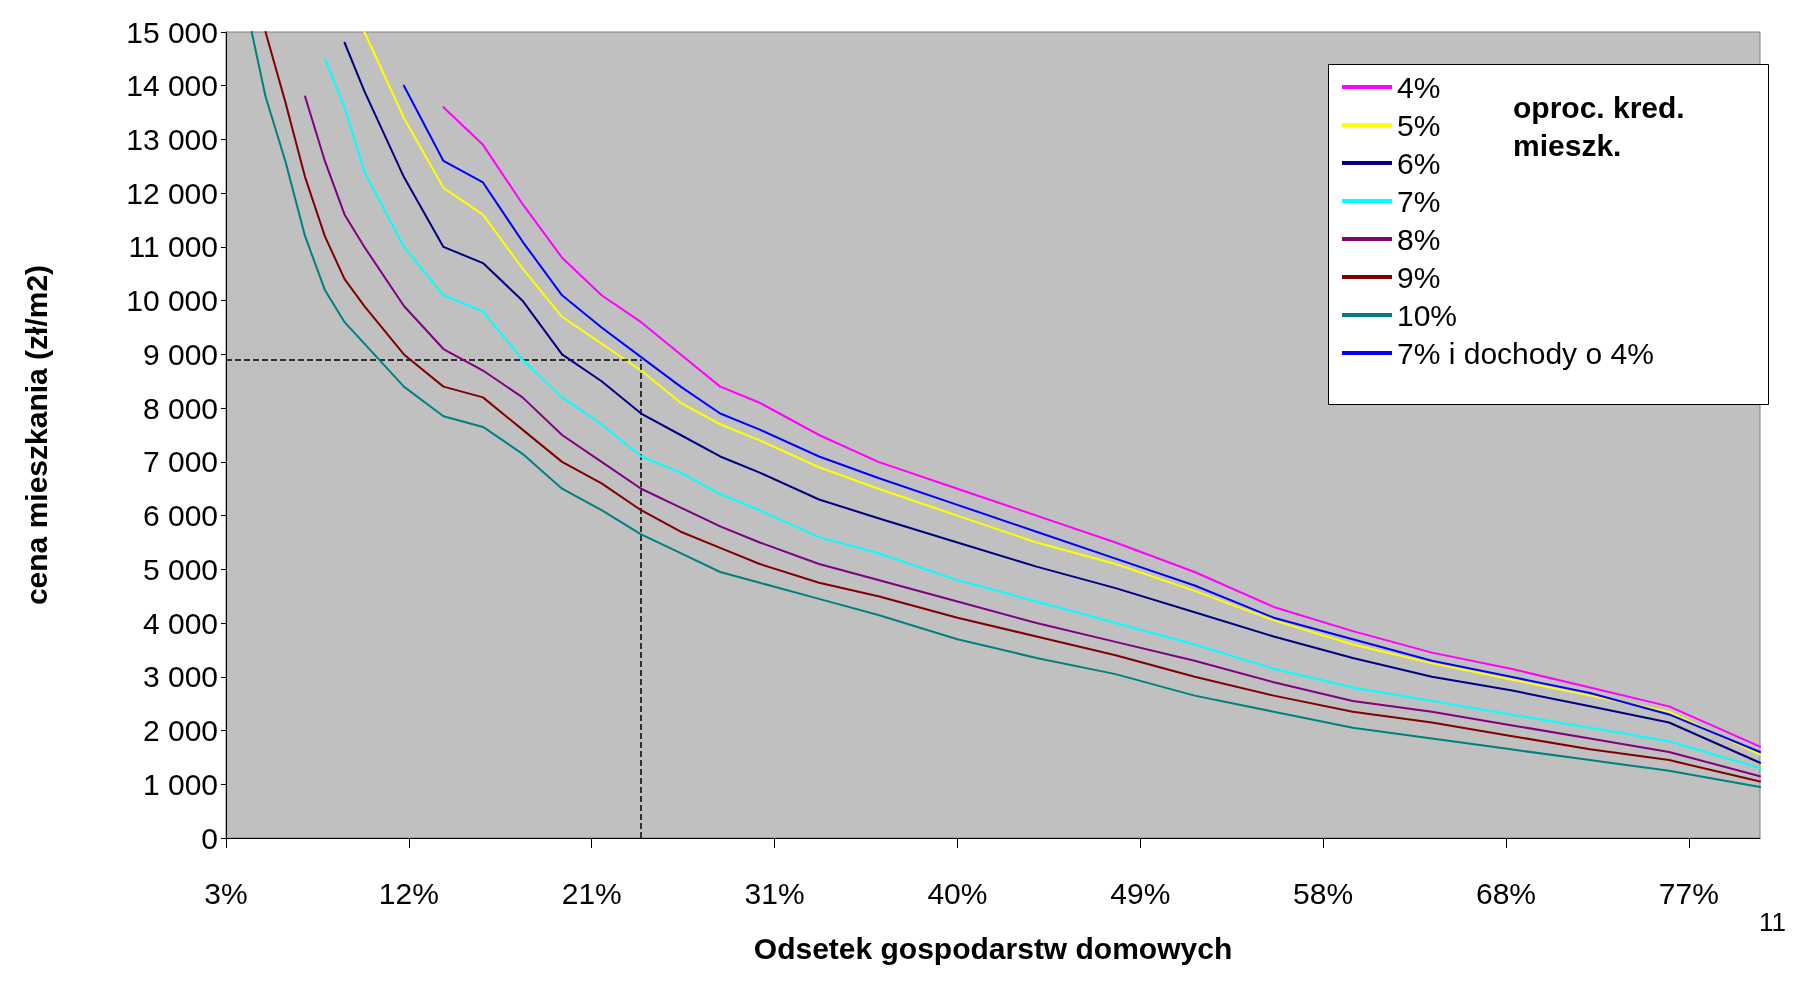 This screenshot has height=983, width=1802. Describe the element at coordinates (408, 893) in the screenshot. I see `x-tick-label: 12%` at that location.